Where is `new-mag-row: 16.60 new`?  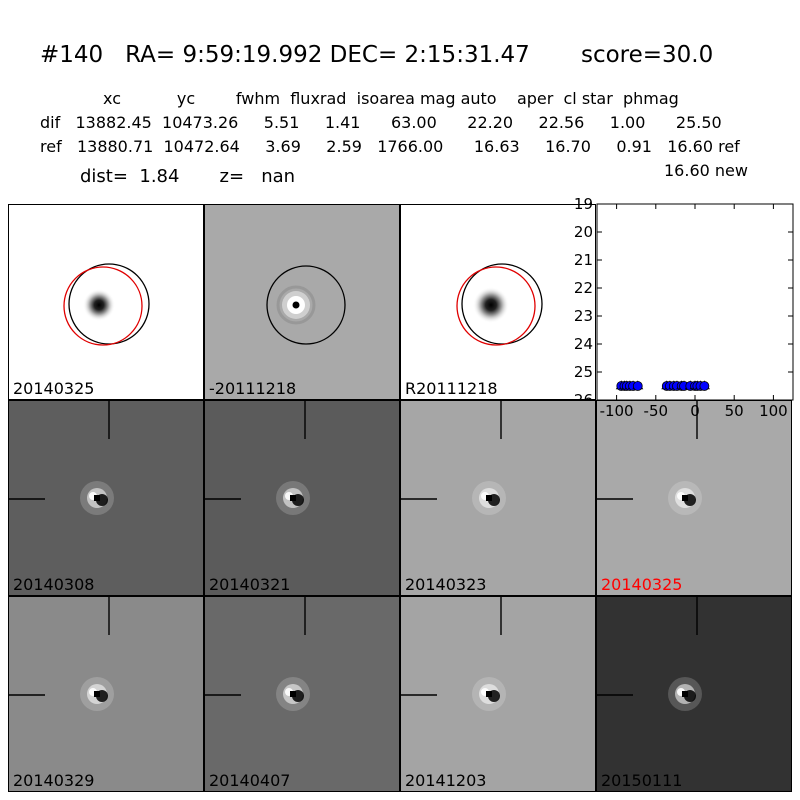 new-mag-row: 16.60 new is located at coordinates (706, 170).